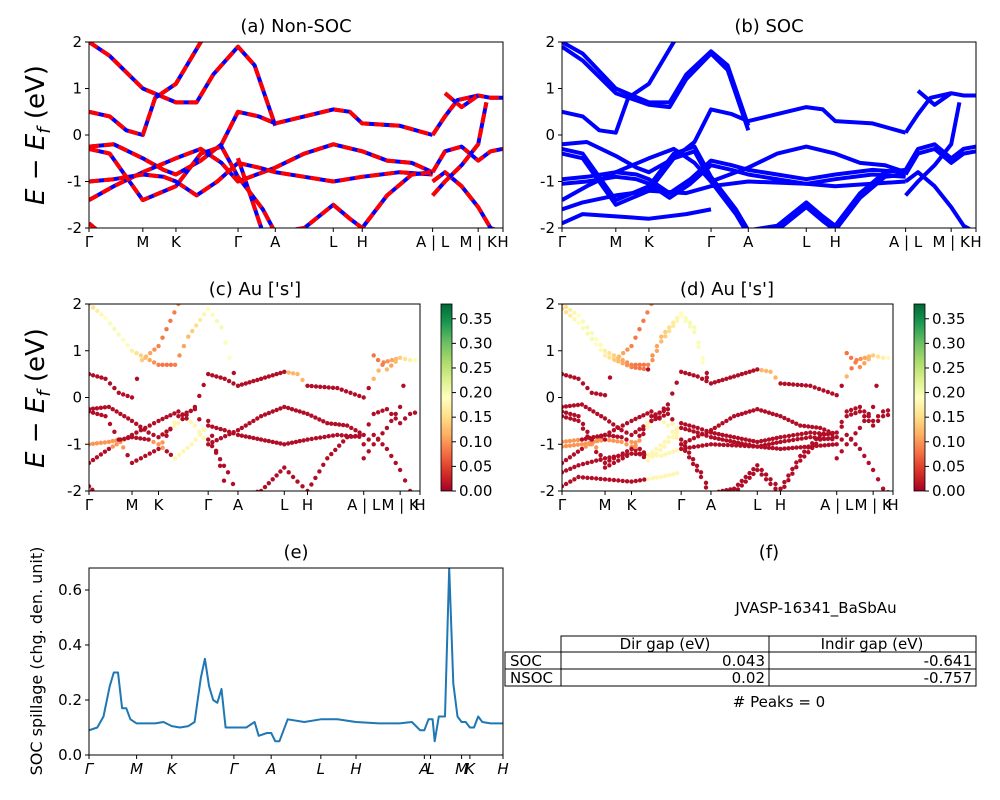  Describe the element at coordinates (433, 242) in the screenshot. I see `x-tick-label: A | L` at that location.